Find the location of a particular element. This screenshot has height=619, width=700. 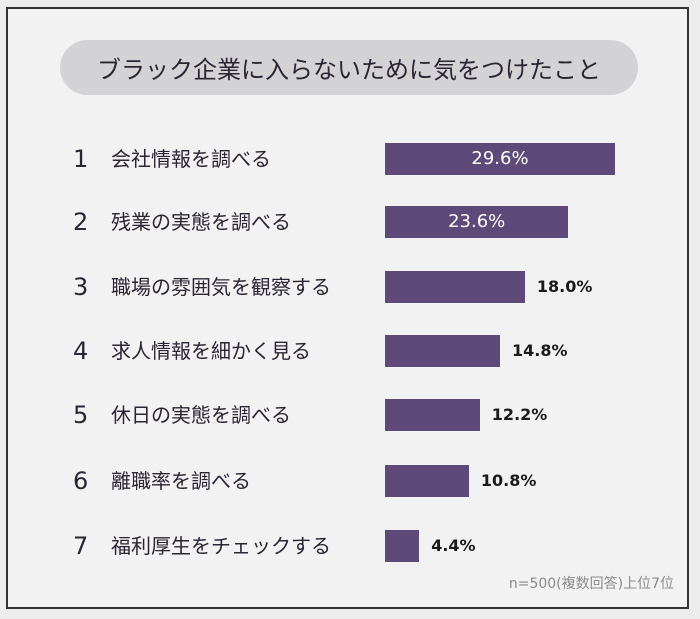

bar-row: 4 求人情報を細かく見る 14.8% is located at coordinates (350, 351).